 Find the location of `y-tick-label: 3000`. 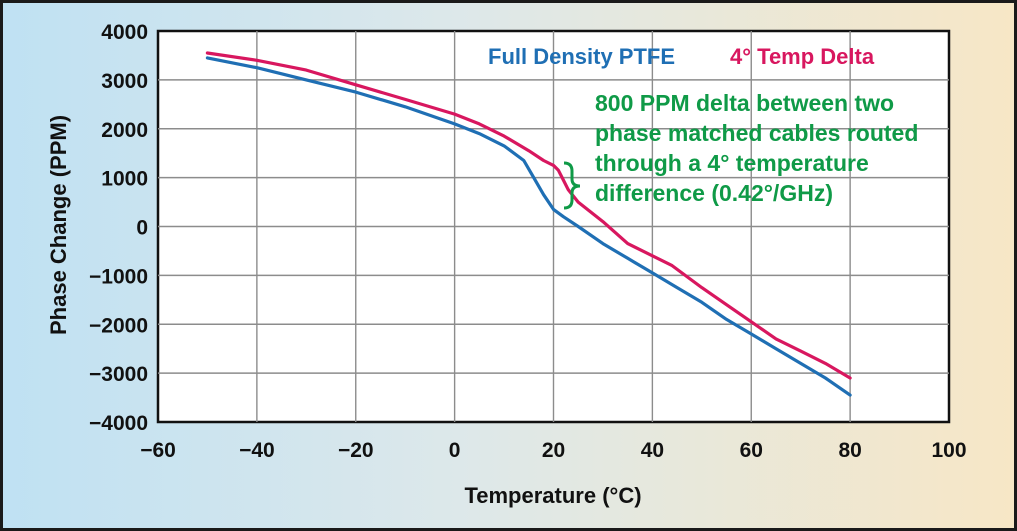

y-tick-label: 3000 is located at coordinates (124, 81).